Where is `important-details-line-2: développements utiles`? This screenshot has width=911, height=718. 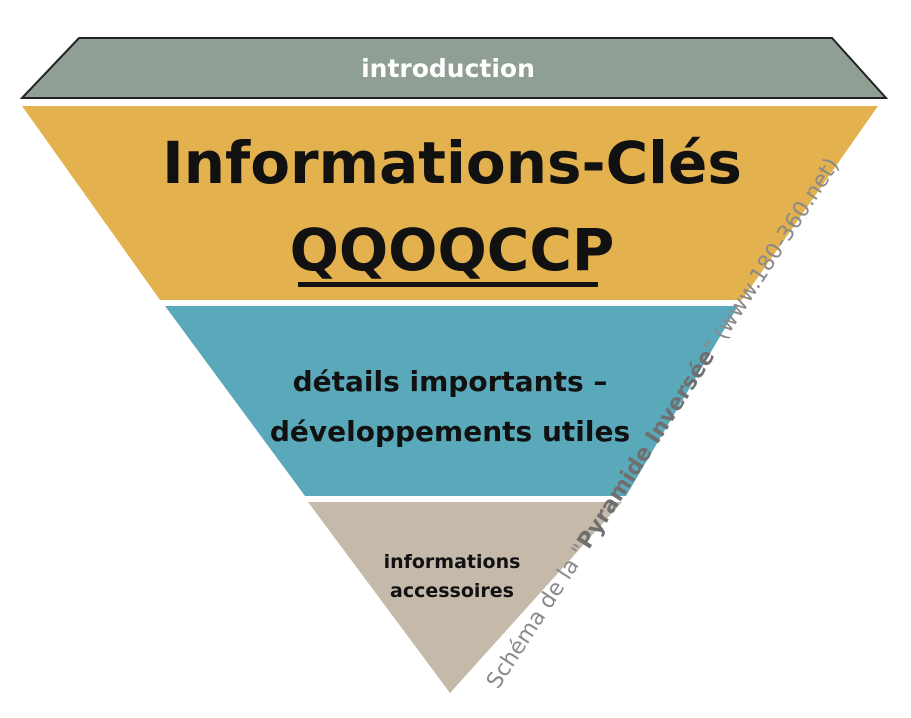 important-details-line-2: développements utiles is located at coordinates (450, 431).